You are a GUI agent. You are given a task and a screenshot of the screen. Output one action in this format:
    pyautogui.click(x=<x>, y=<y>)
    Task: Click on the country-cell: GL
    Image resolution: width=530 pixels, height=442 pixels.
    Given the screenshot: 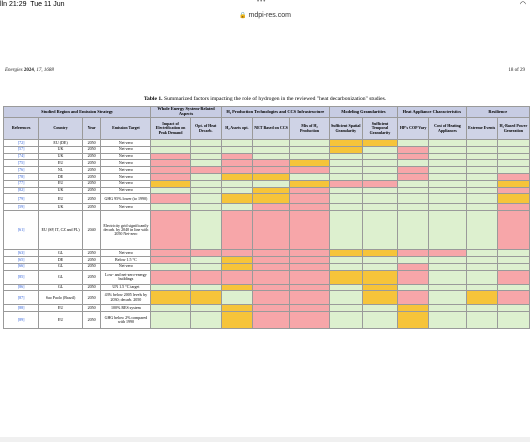 What is the action you would take?
    pyautogui.click(x=60, y=253)
    